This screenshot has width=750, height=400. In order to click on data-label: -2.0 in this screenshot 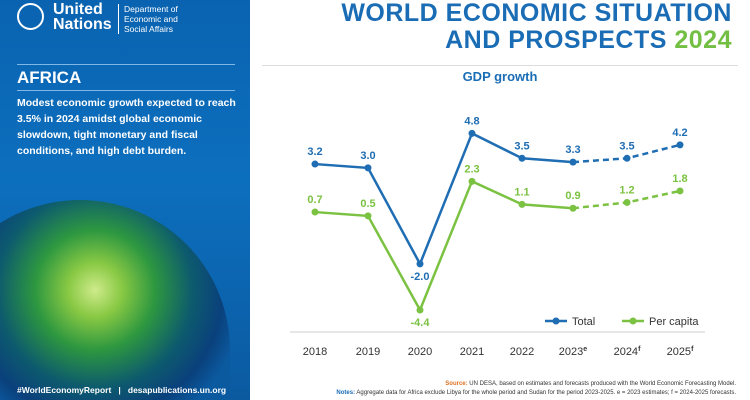, I will do `click(420, 277)`.